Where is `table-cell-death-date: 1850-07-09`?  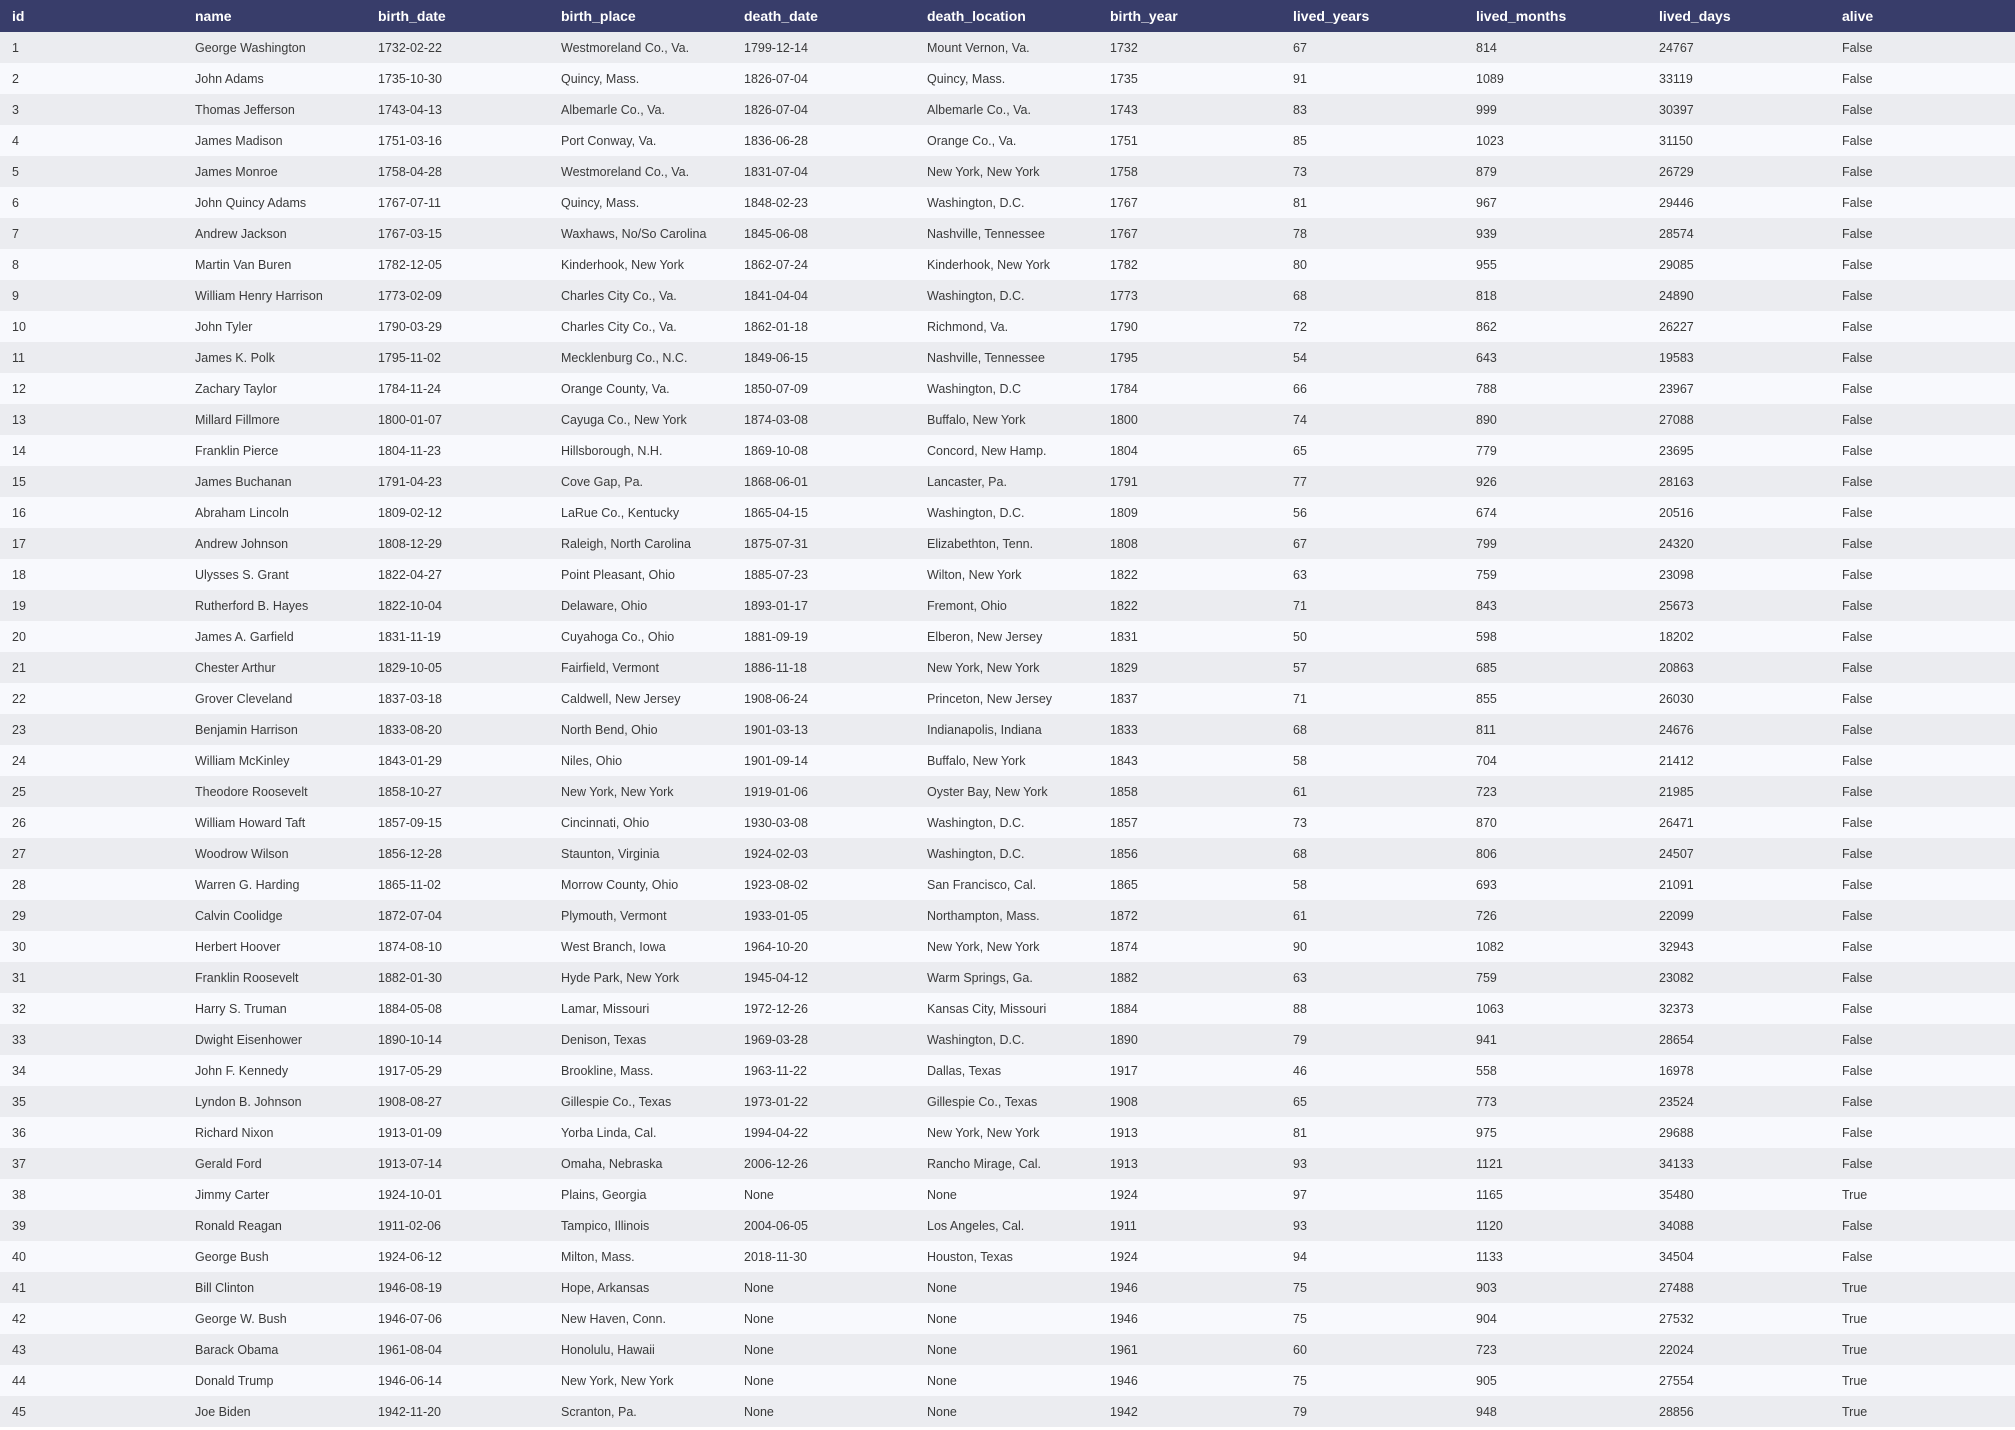
table-cell-death-date: 1850-07-09 is located at coordinates (776, 388).